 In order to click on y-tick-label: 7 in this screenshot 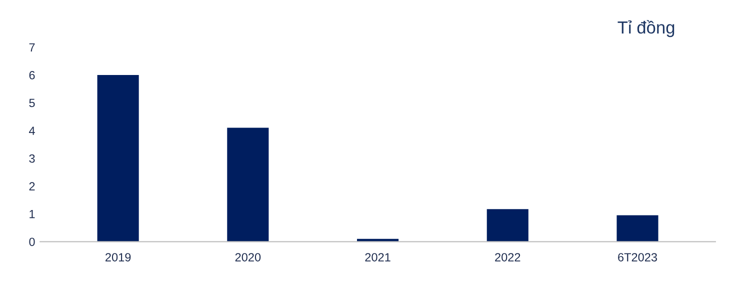, I will do `click(32, 47)`.